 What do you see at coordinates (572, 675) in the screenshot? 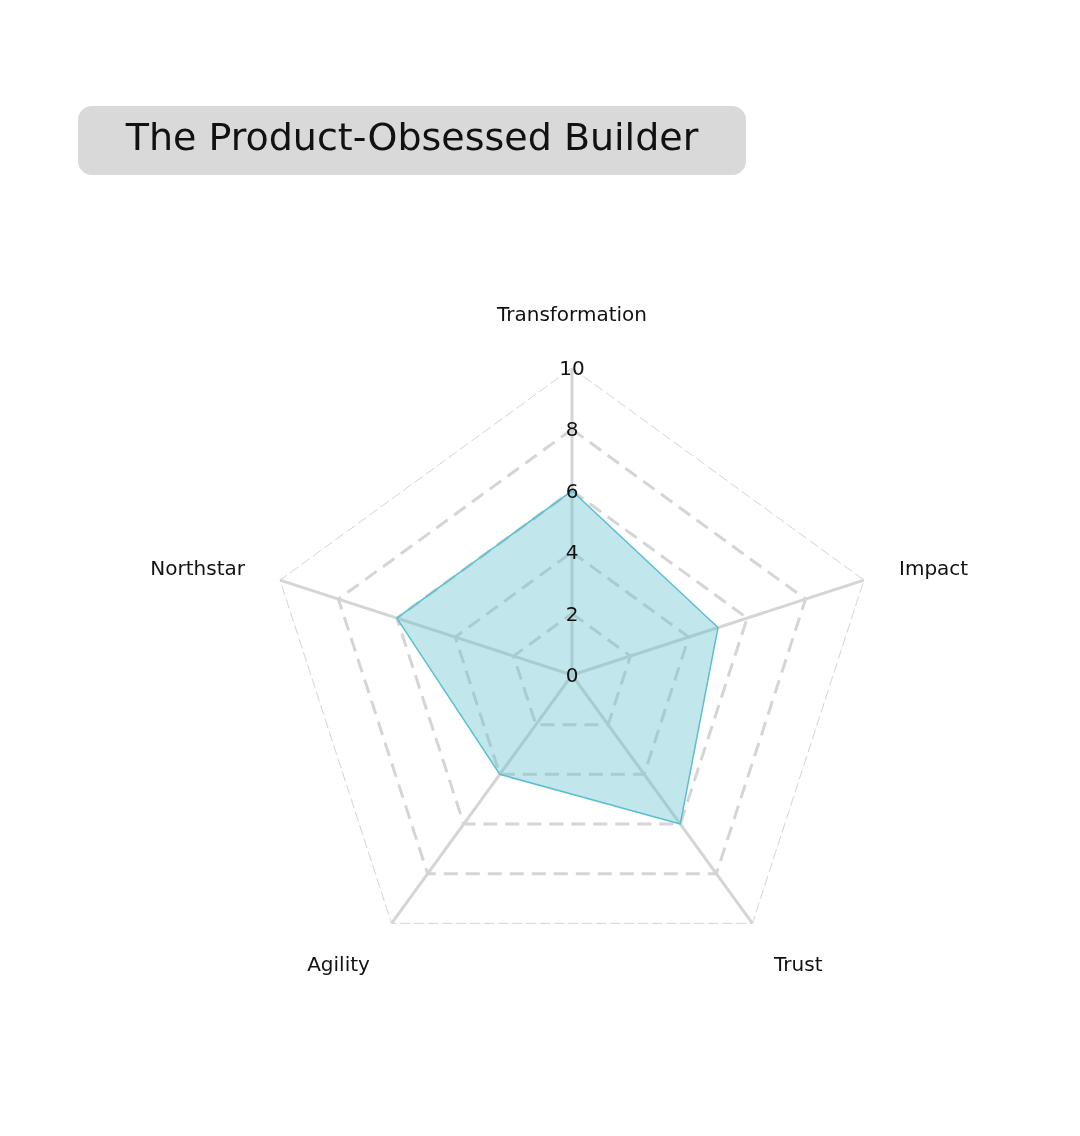
I see `y-tick-label: 0` at bounding box center [572, 675].